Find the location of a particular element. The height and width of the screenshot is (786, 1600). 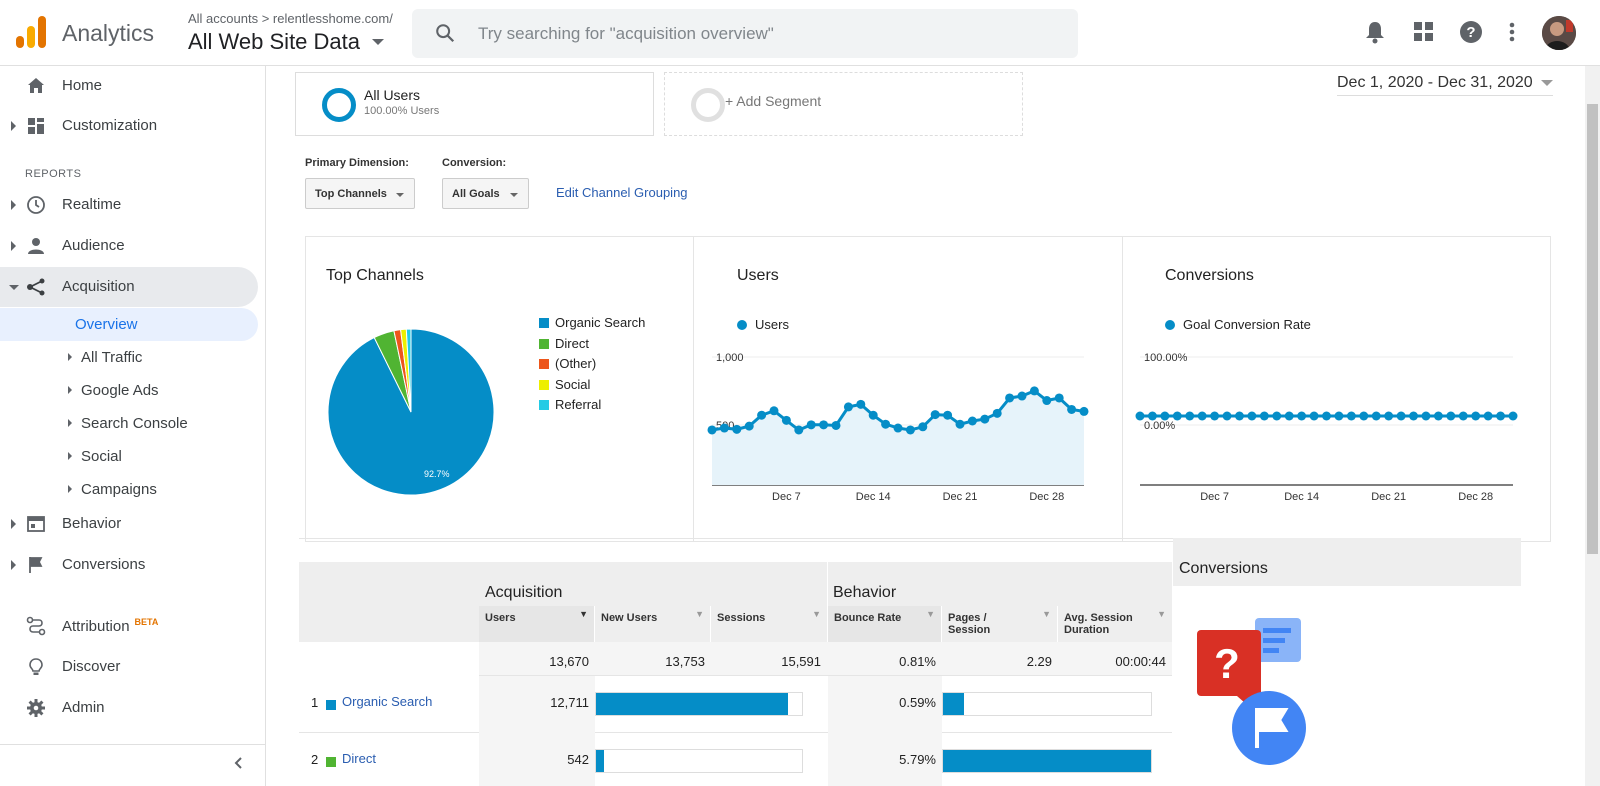

pie-chart: 92.7% is located at coordinates (411, 412).